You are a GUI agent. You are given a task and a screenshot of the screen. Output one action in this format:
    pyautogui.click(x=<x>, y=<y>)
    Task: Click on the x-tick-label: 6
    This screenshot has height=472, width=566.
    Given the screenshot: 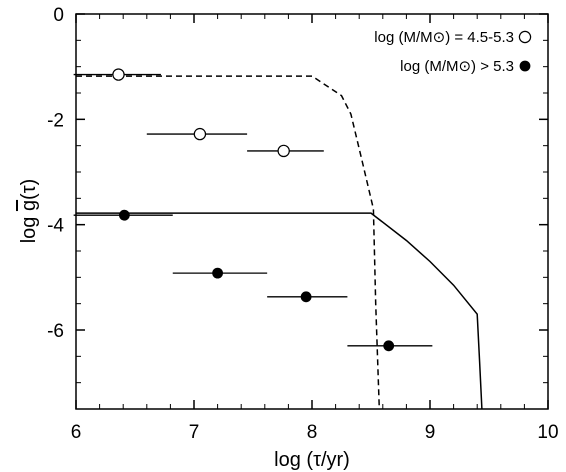 What is the action you would take?
    pyautogui.click(x=76, y=432)
    